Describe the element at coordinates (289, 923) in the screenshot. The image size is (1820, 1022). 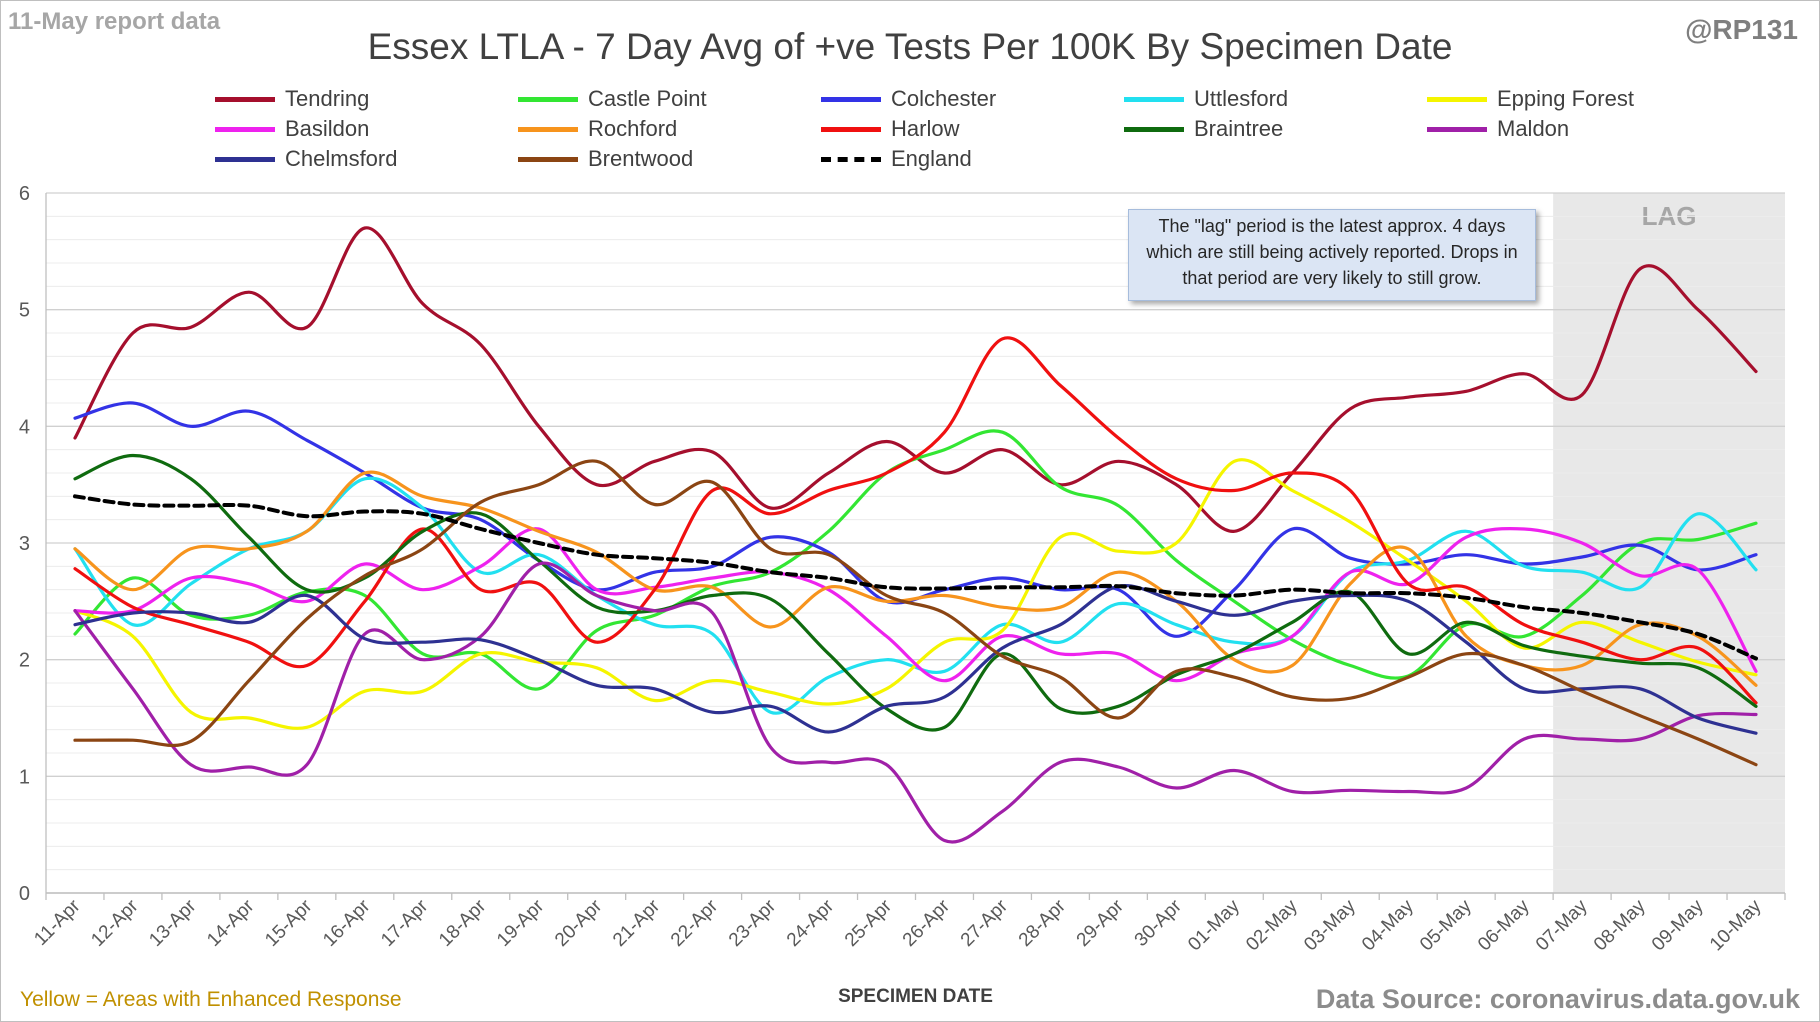
I see `x-tick-label: 15-Apr` at that location.